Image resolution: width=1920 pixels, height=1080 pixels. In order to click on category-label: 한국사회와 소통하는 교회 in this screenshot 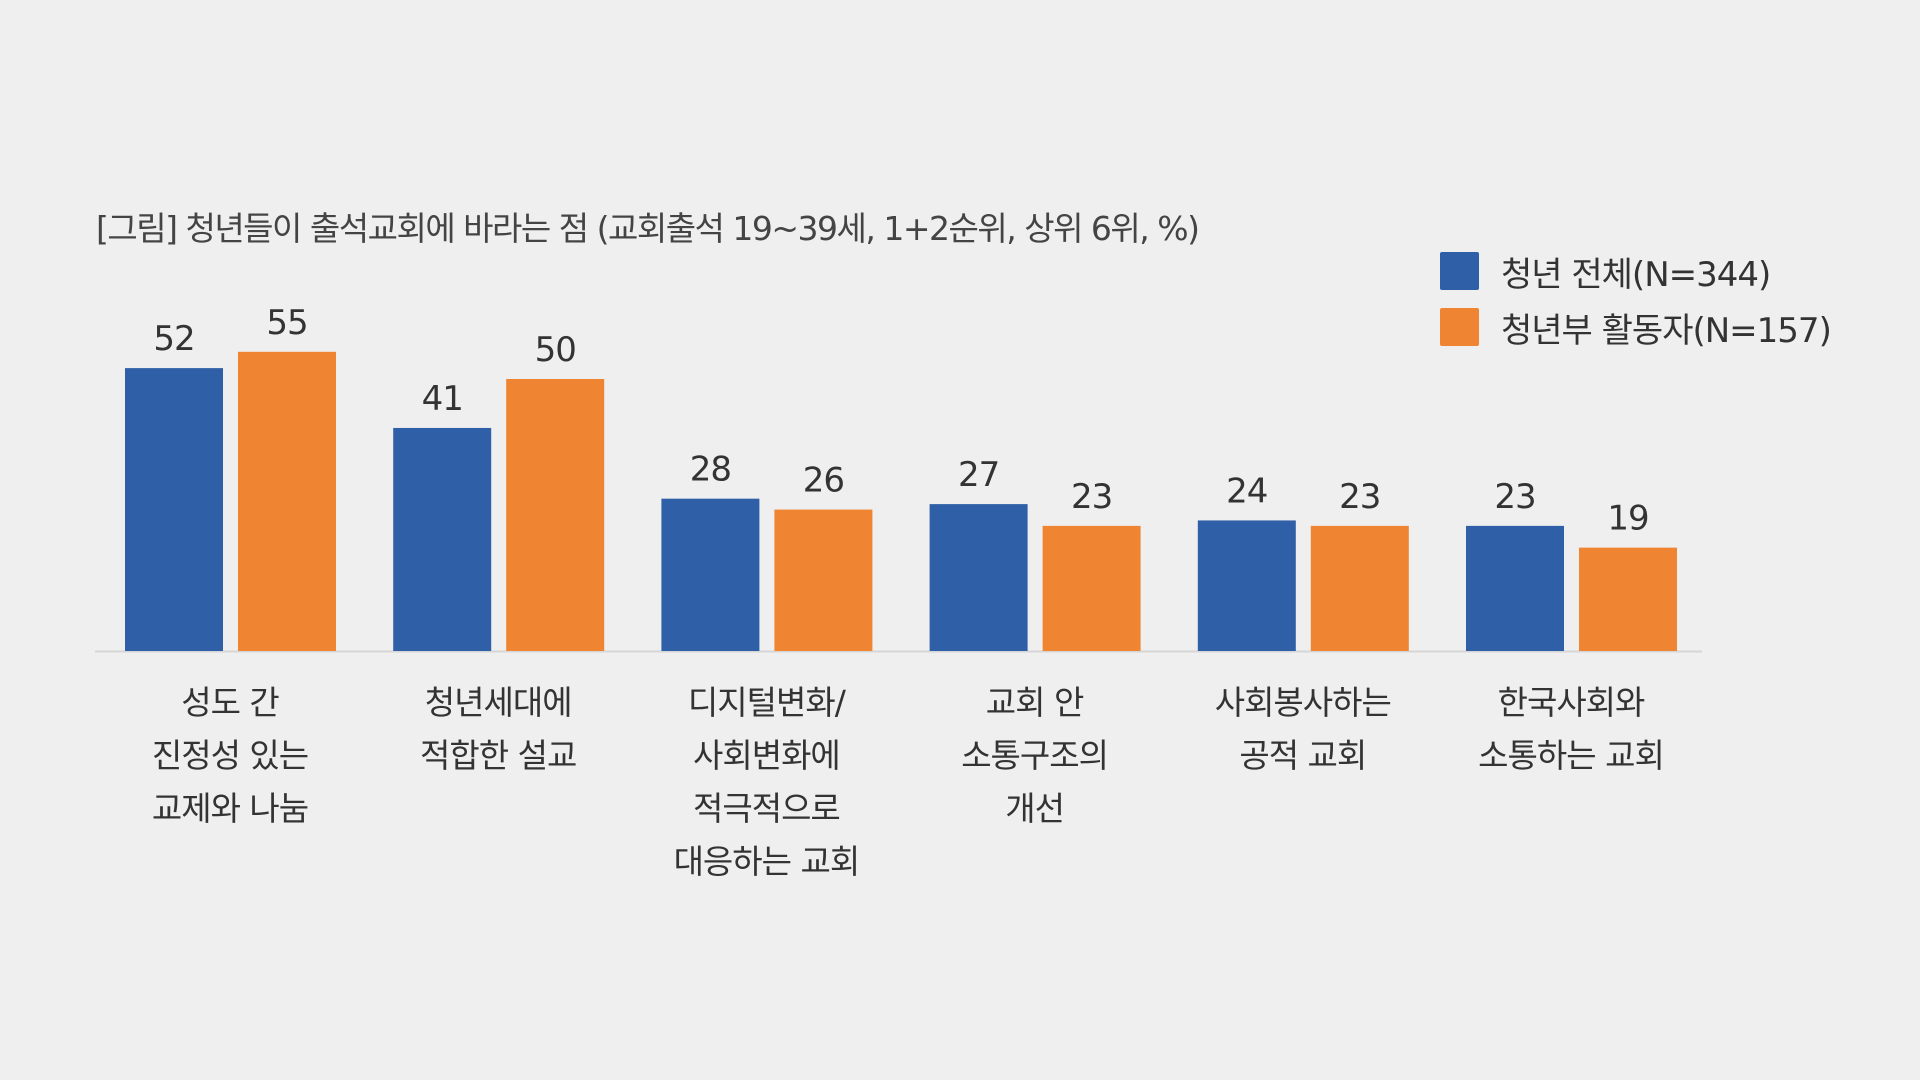, I will do `click(1571, 729)`.